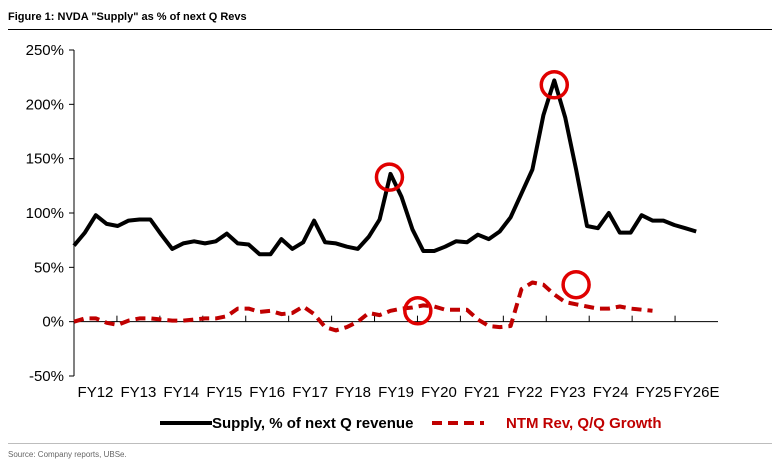  What do you see at coordinates (96, 392) in the screenshot?
I see `x-tick-label: FY12` at bounding box center [96, 392].